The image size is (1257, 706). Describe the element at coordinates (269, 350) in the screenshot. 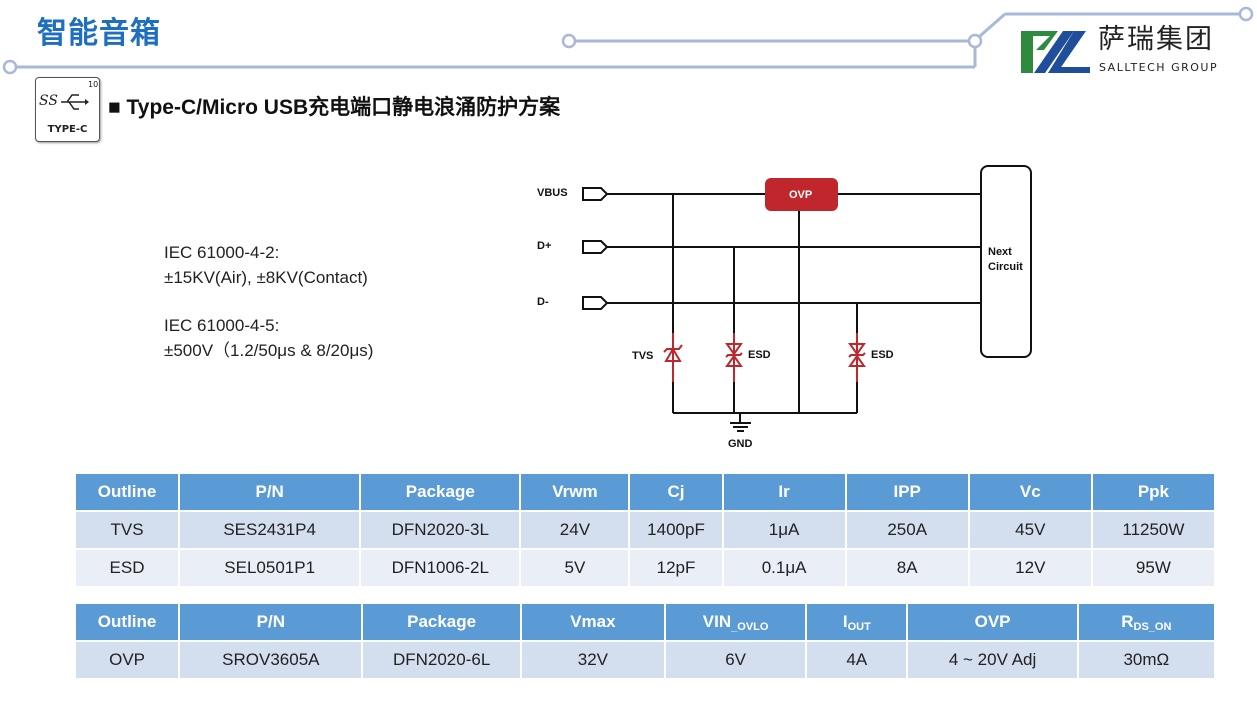

I see `spec-value: ±500V（1.2/50μs & 8/20μs)` at that location.